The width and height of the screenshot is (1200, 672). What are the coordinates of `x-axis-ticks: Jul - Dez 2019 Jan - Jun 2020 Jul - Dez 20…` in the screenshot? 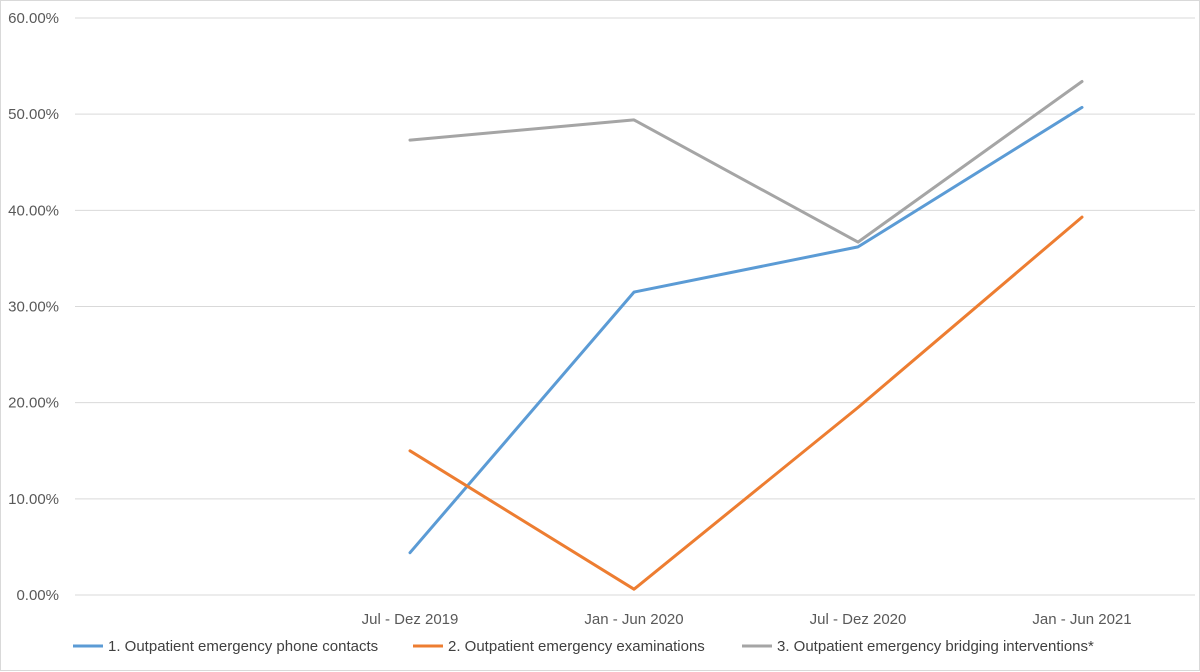 It's located at (747, 619).